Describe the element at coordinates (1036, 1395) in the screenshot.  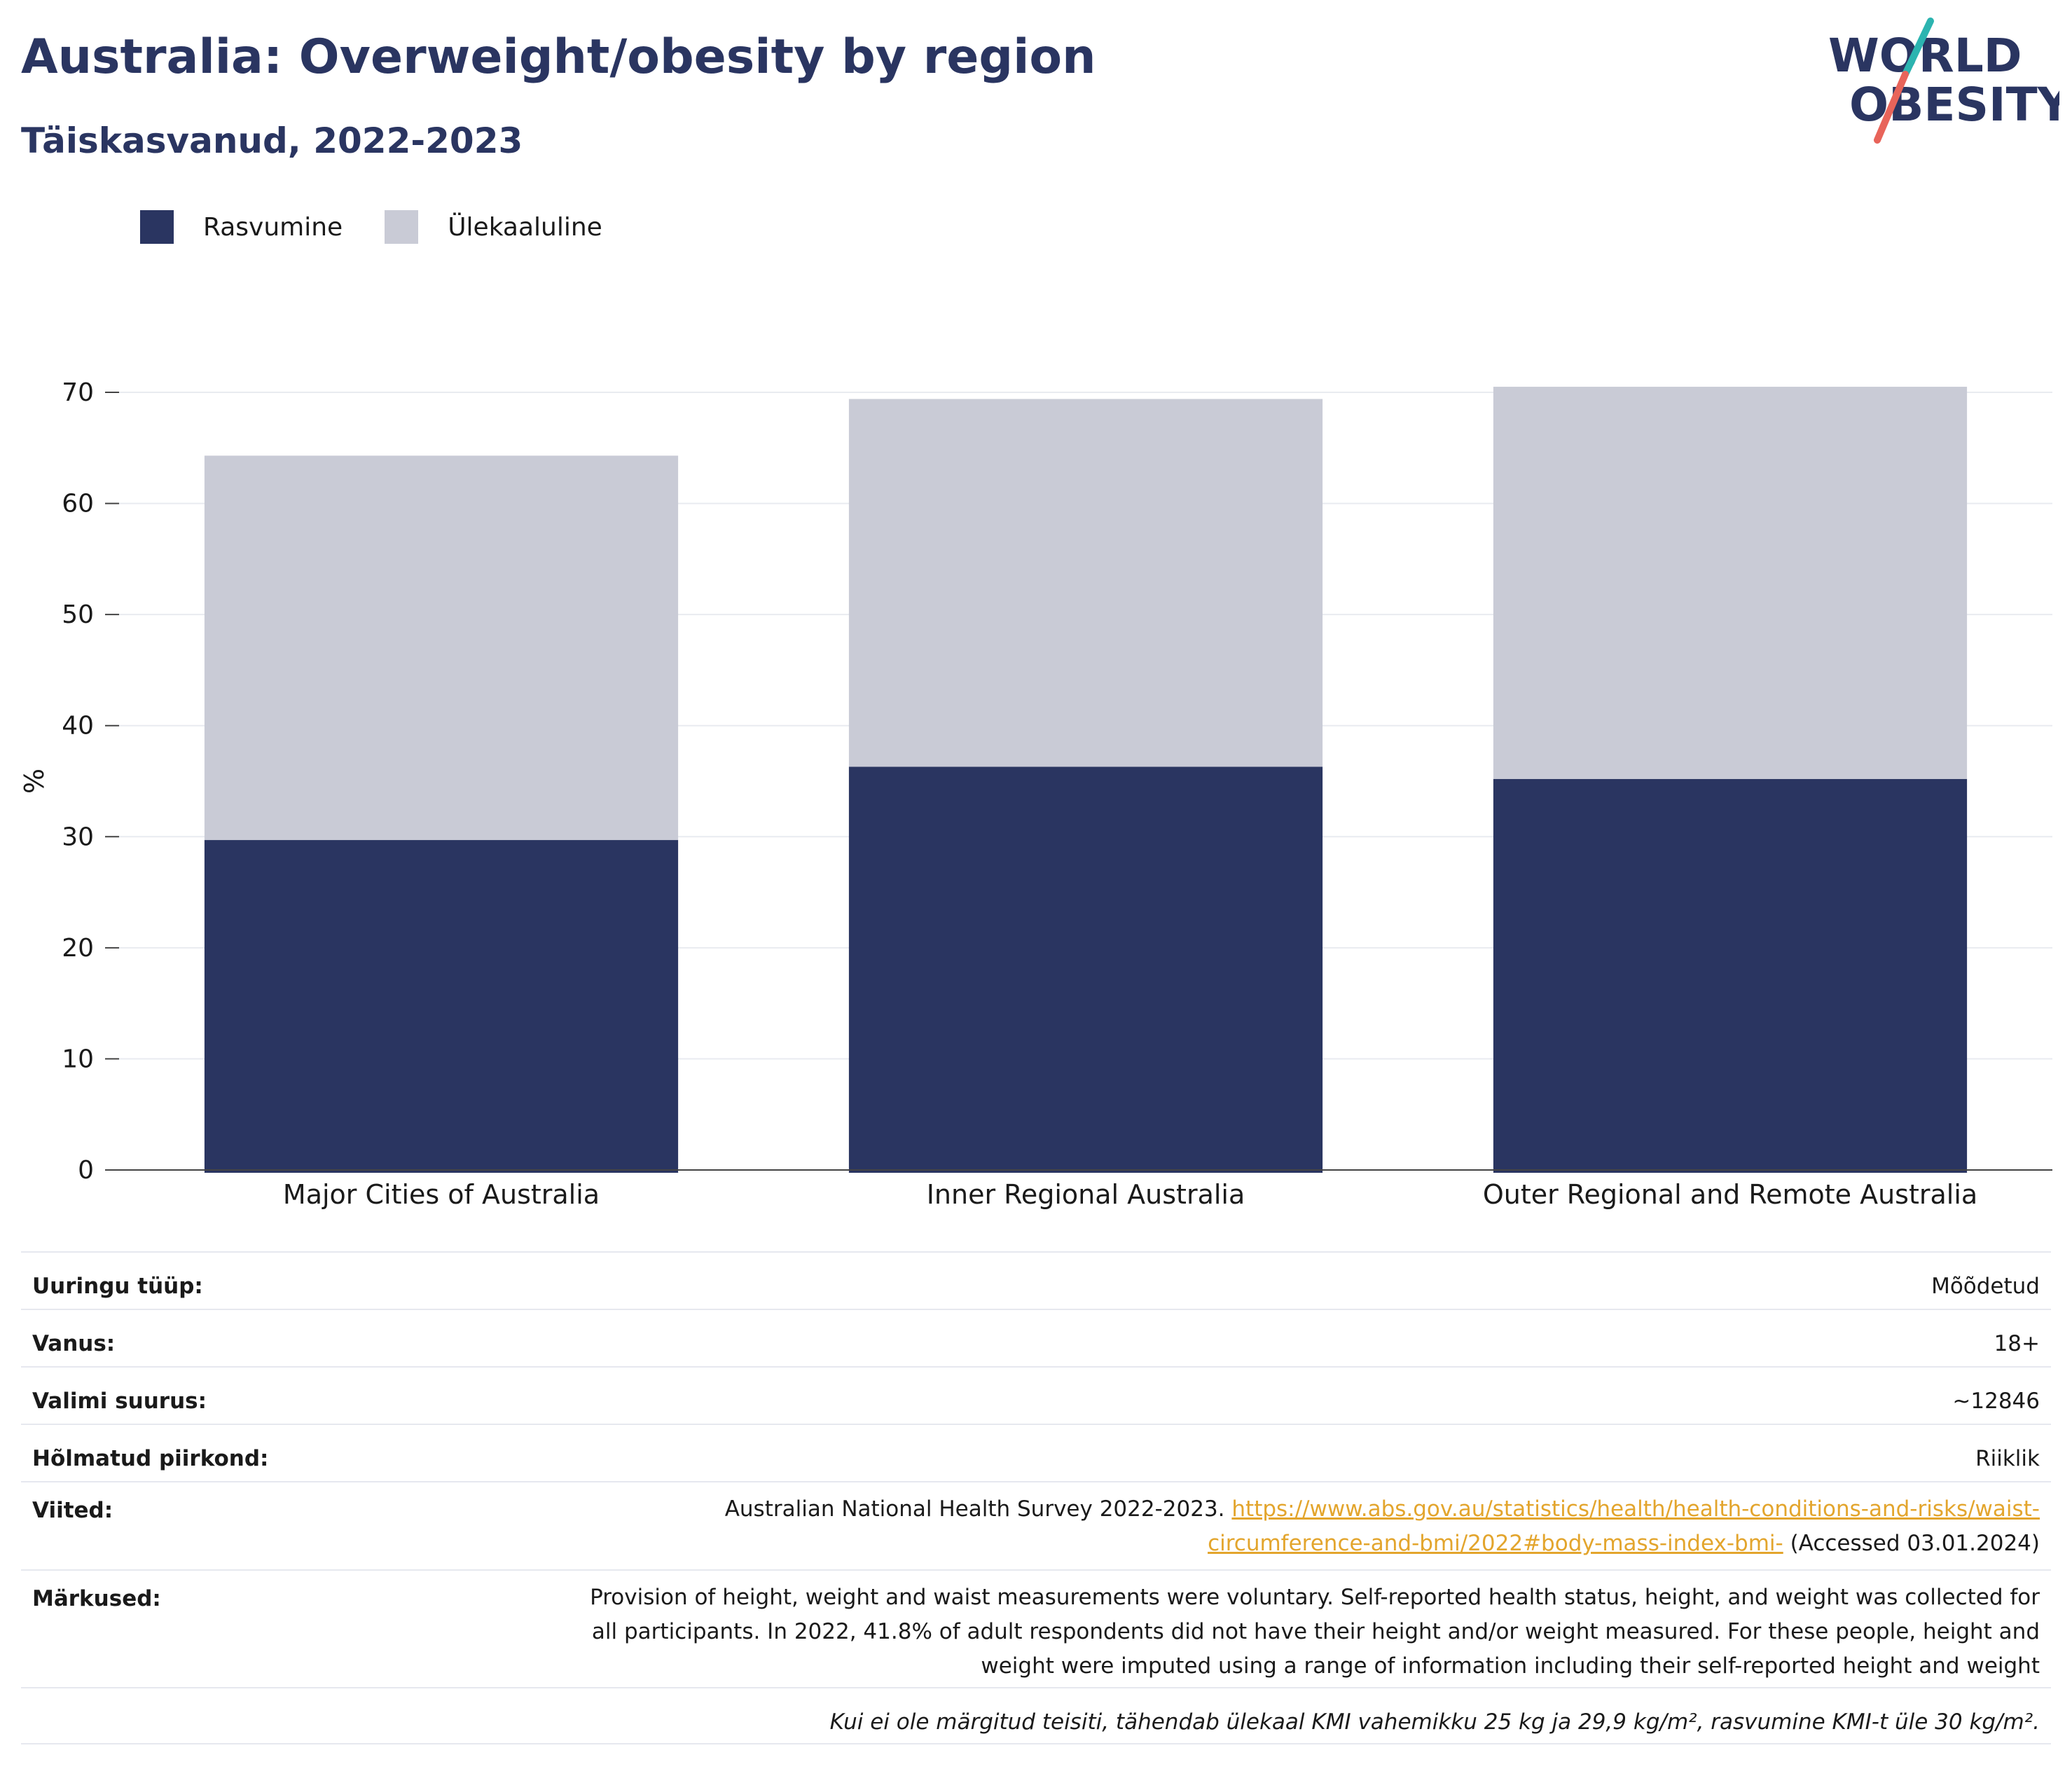
I see `meta-row-sample-size: Valimi suurus: ~12846` at that location.